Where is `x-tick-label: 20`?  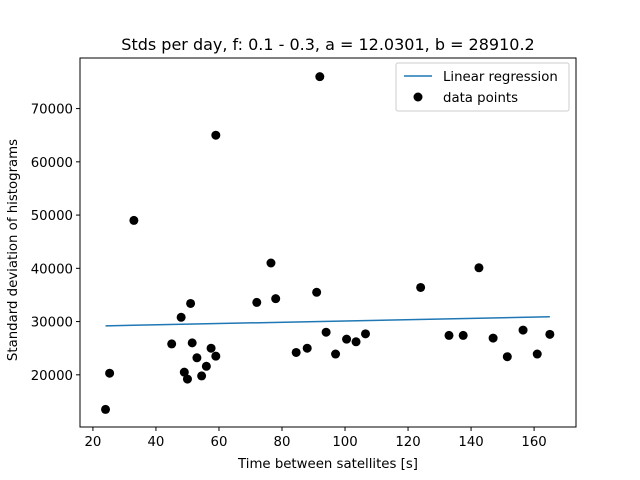
x-tick-label: 20 is located at coordinates (92, 442).